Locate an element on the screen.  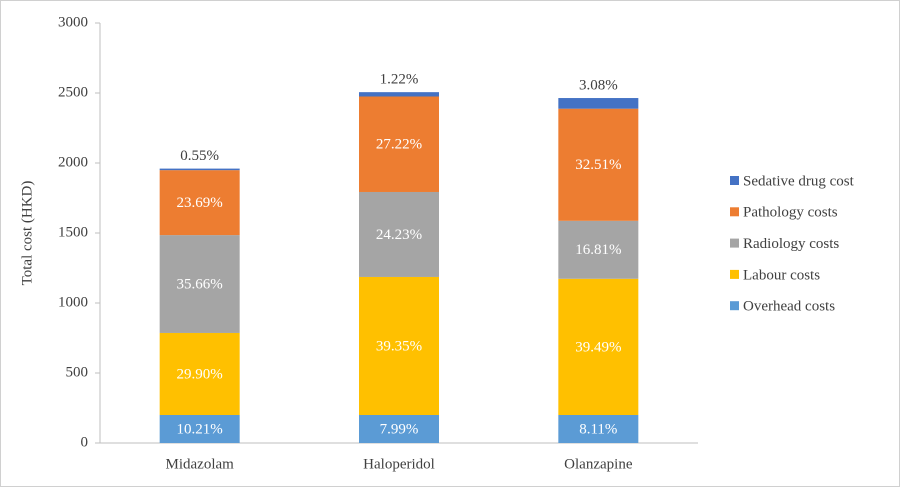
data-label: 39.35% is located at coordinates (399, 346).